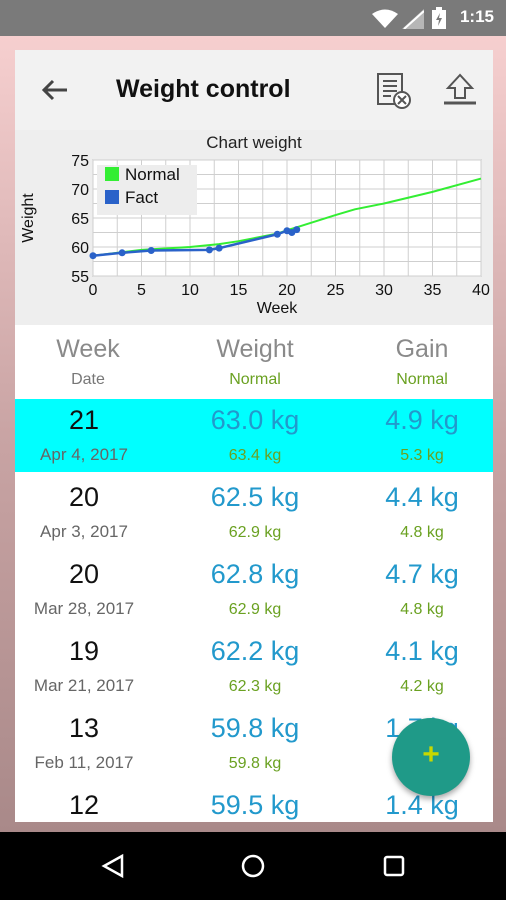 Image resolution: width=506 pixels, height=900 pixels. I want to click on upload-icon, so click(460, 90).